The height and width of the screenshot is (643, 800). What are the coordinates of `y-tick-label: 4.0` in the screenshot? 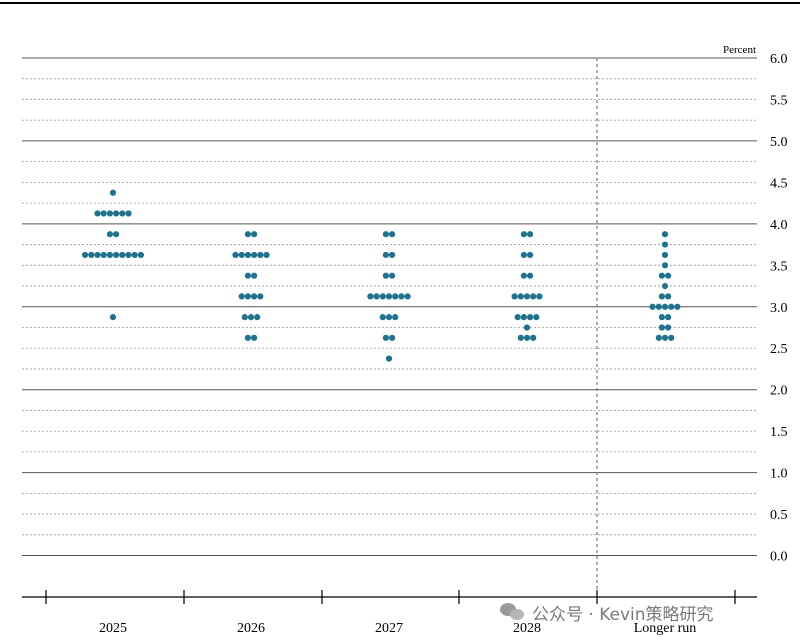 It's located at (779, 225).